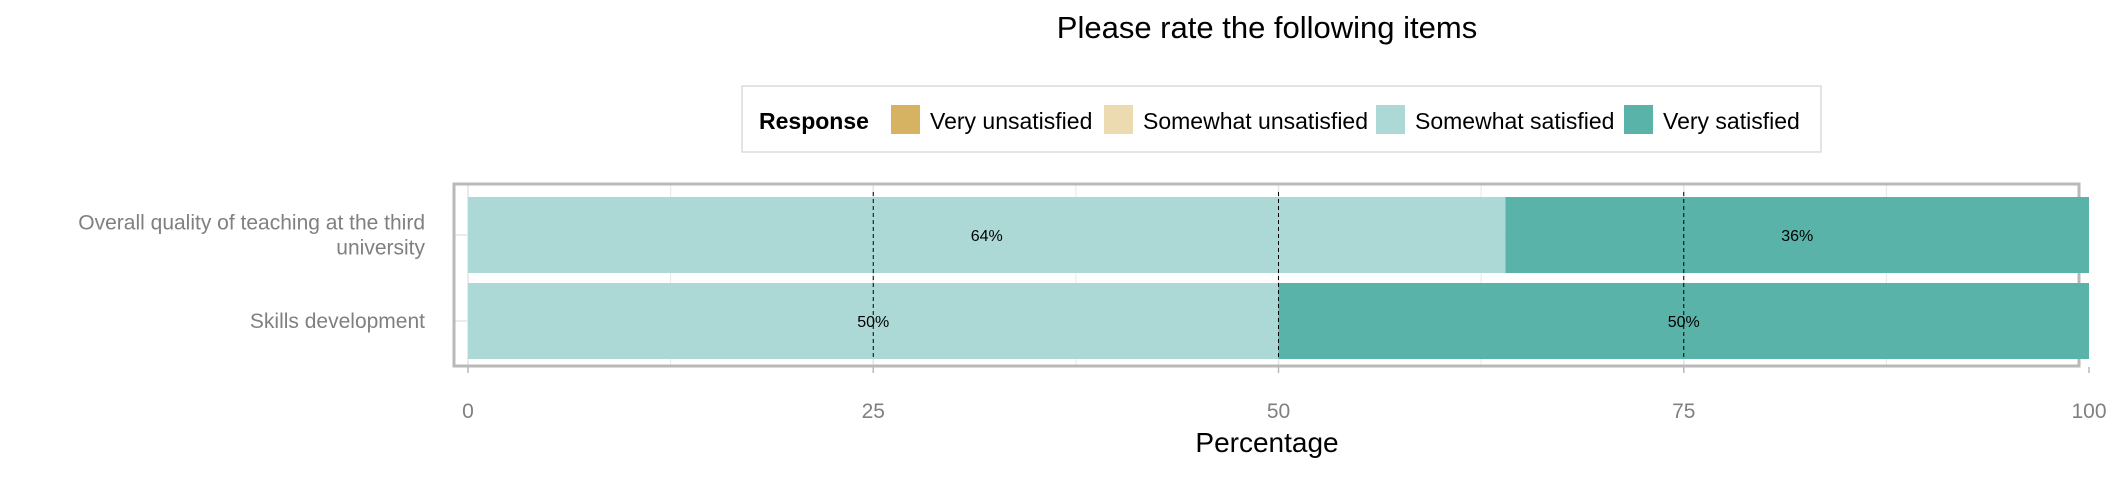 The width and height of the screenshot is (2125, 484). I want to click on x-tick-label: 25, so click(873, 411).